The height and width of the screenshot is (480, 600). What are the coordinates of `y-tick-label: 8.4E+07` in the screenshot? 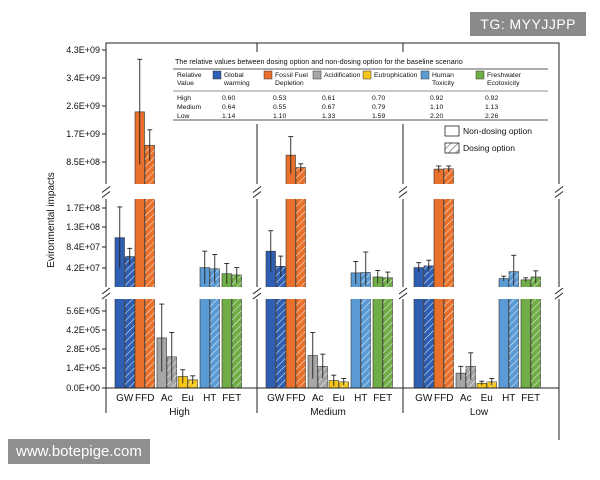 It's located at (83, 247).